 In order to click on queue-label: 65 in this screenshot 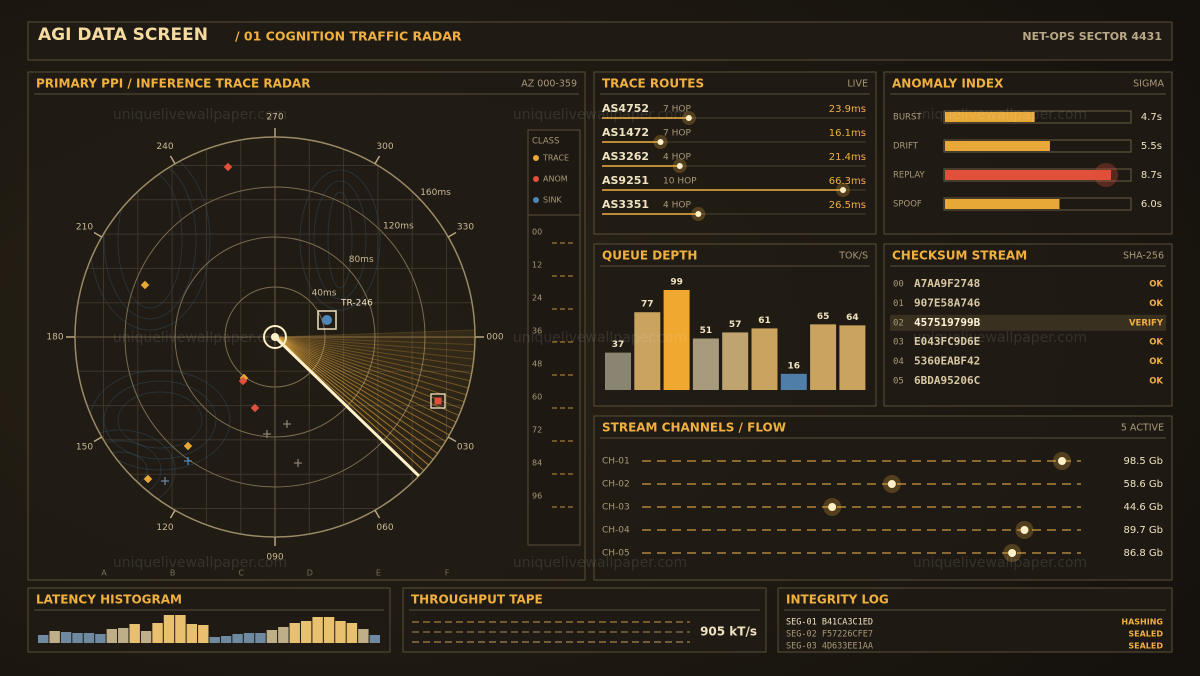, I will do `click(823, 317)`.